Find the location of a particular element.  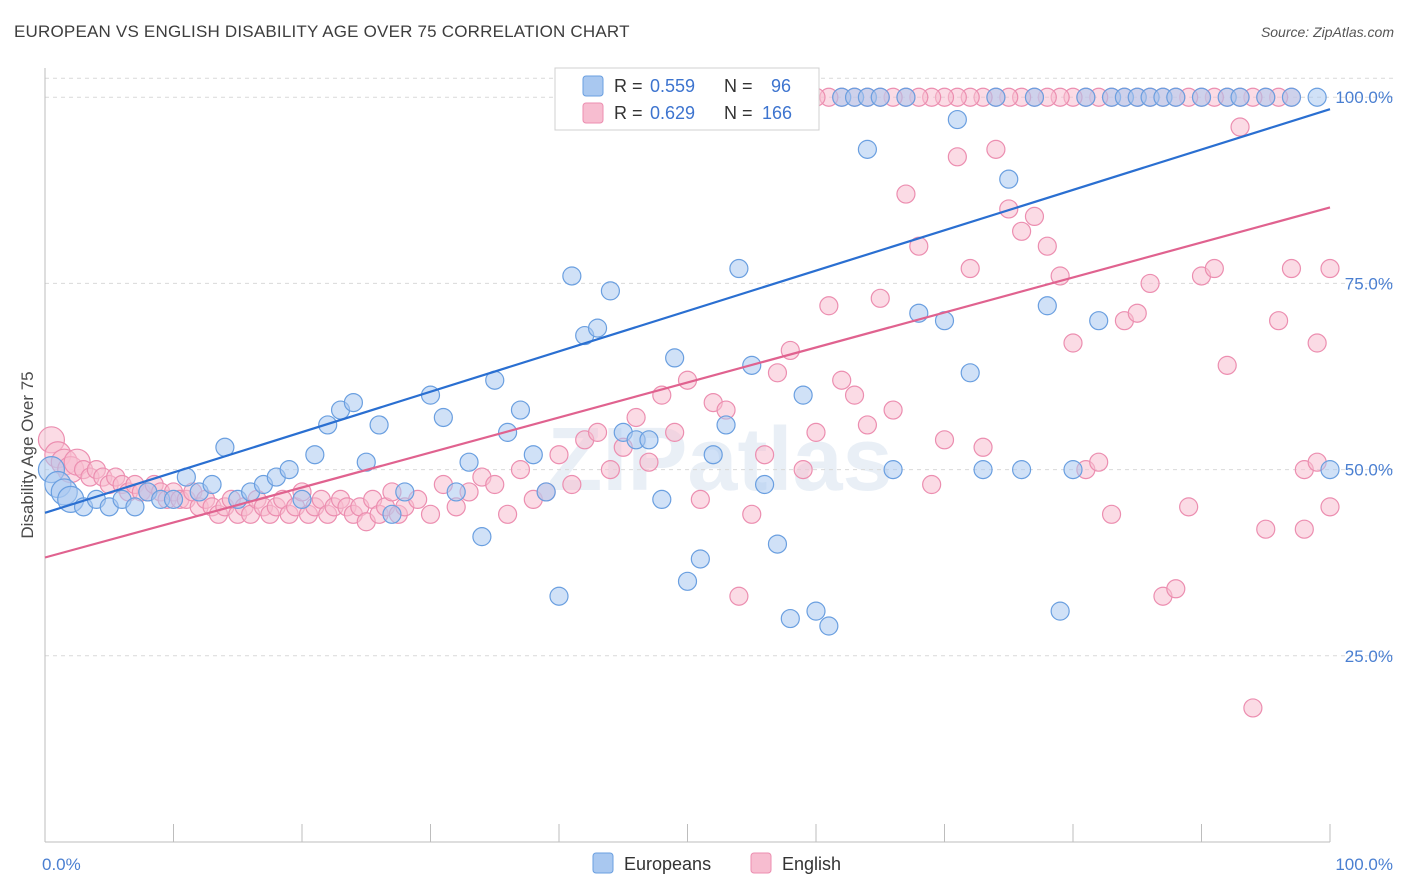

bottom-legend-europeans: Europeans is located at coordinates (667, 864).